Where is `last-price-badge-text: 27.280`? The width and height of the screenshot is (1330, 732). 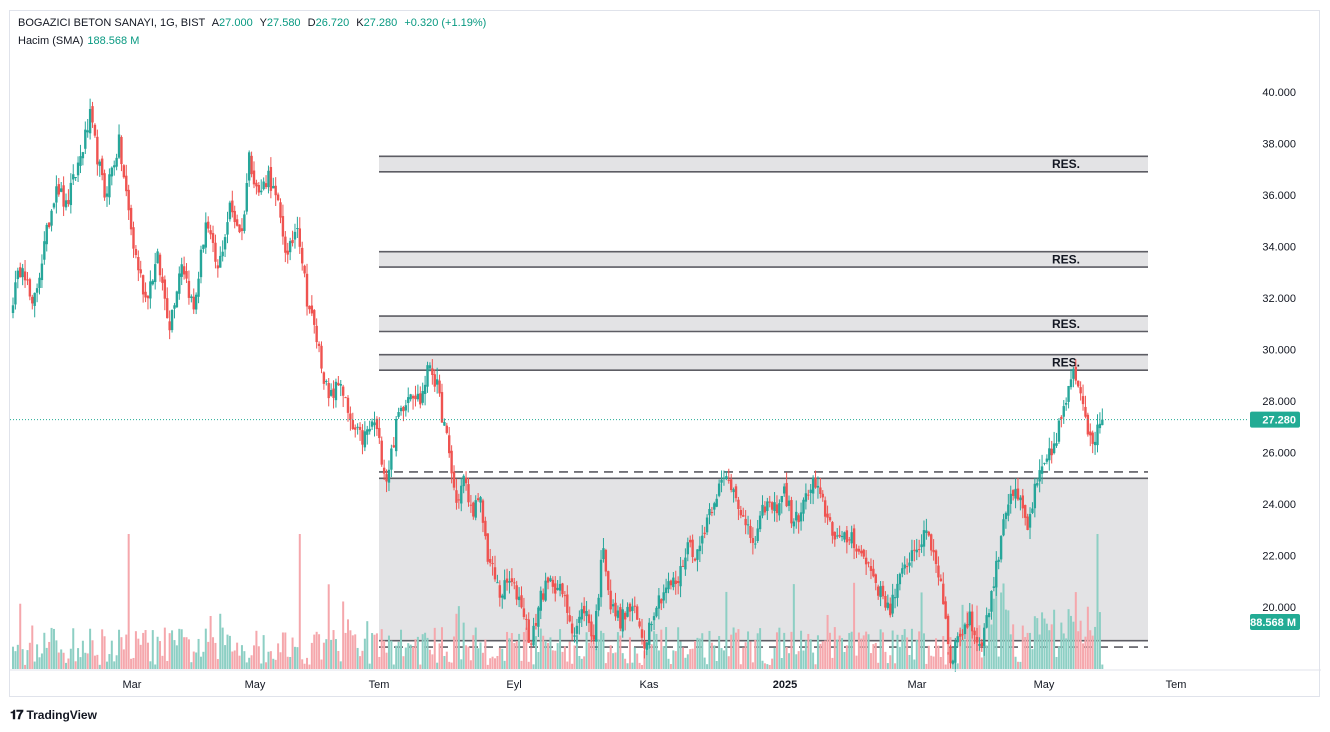
last-price-badge-text: 27.280 is located at coordinates (1279, 421).